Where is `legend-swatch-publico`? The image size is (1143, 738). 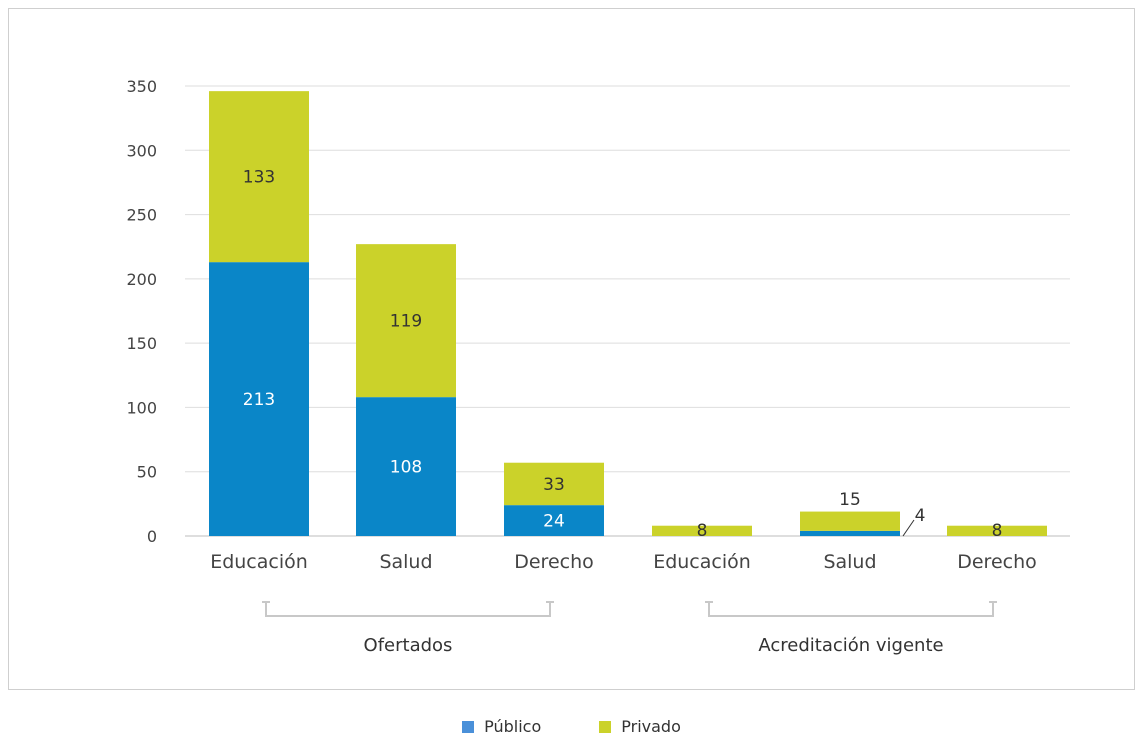 legend-swatch-publico is located at coordinates (468, 726).